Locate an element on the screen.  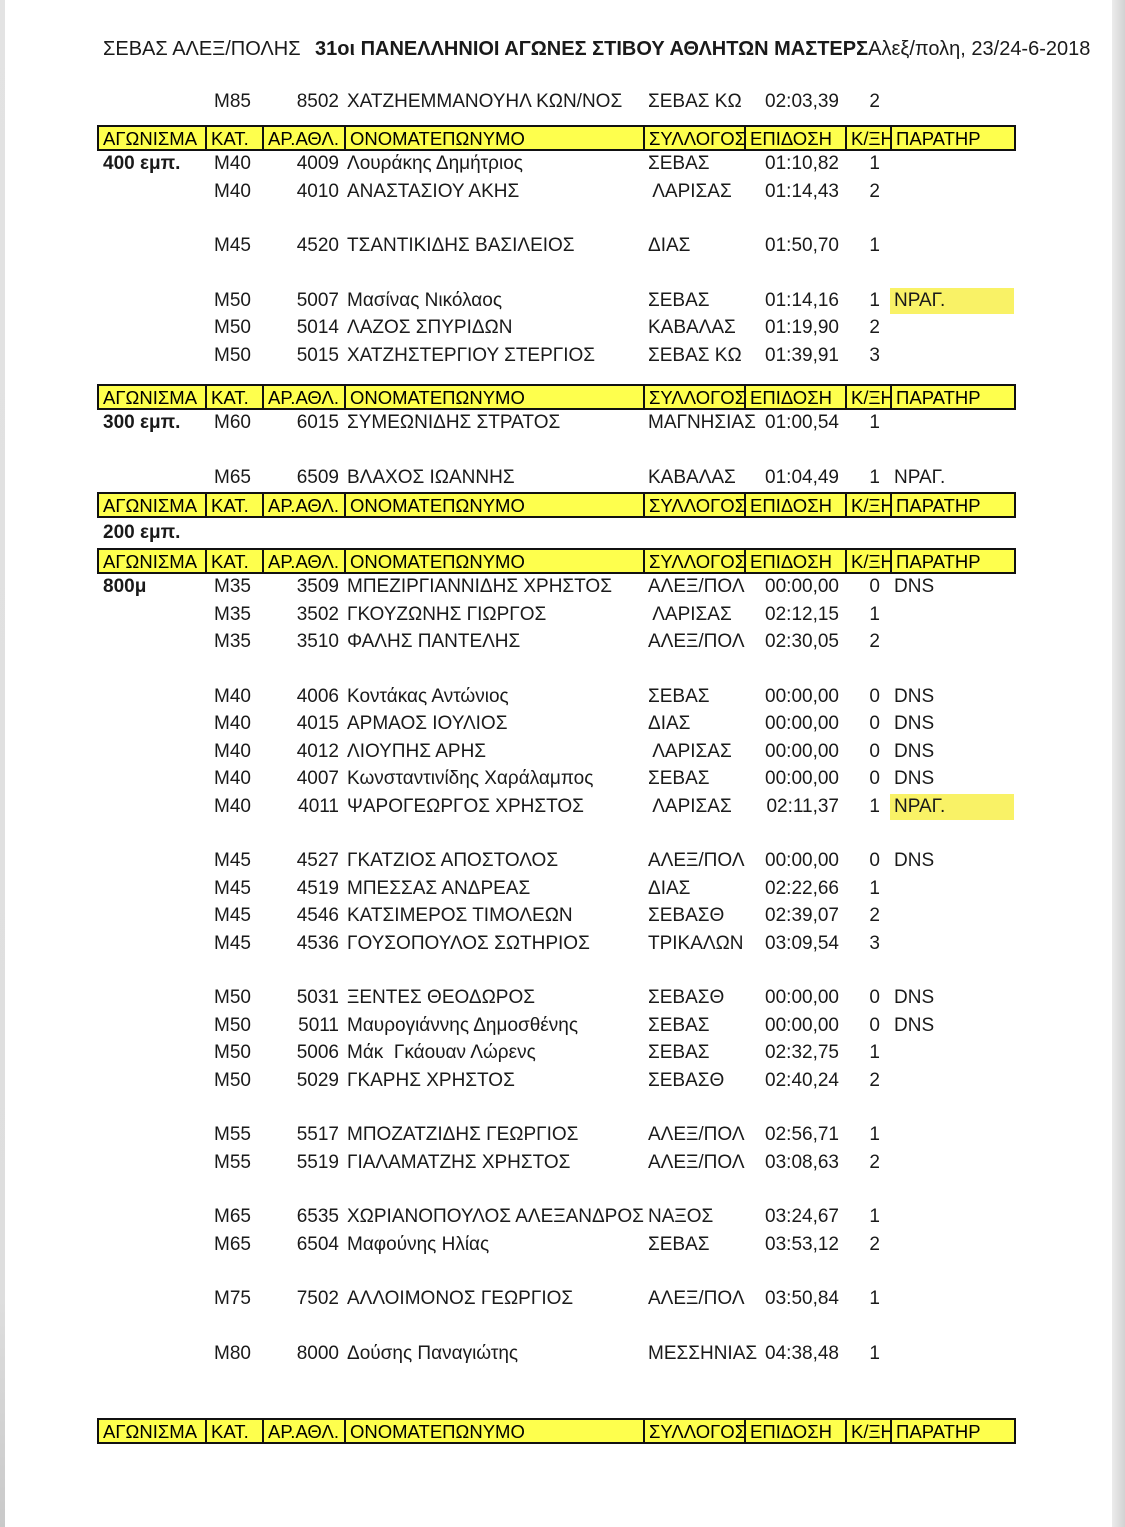
name-cell: Μαφούνης Ηλίας is located at coordinates (418, 1244).